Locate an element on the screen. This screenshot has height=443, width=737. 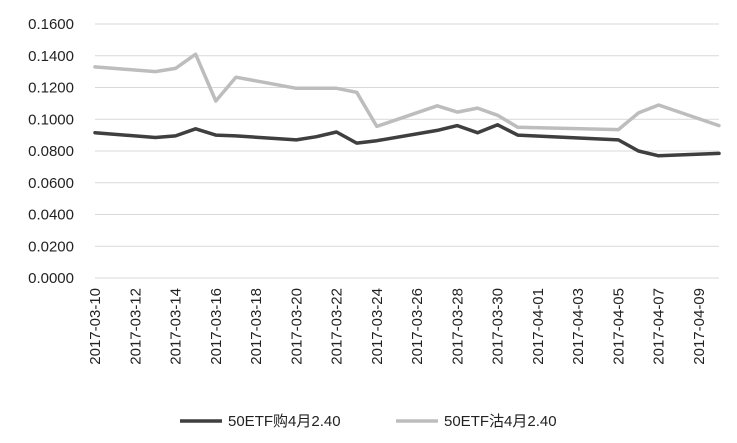
x-tick-label: 2017-03-14 is located at coordinates (176, 326).